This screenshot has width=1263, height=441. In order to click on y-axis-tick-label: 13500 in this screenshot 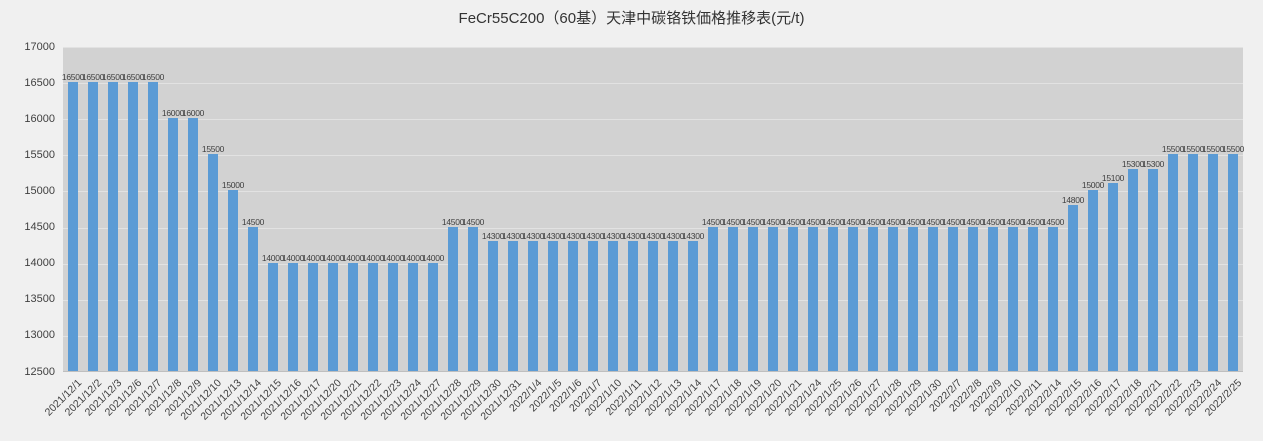, I will do `click(39, 299)`.